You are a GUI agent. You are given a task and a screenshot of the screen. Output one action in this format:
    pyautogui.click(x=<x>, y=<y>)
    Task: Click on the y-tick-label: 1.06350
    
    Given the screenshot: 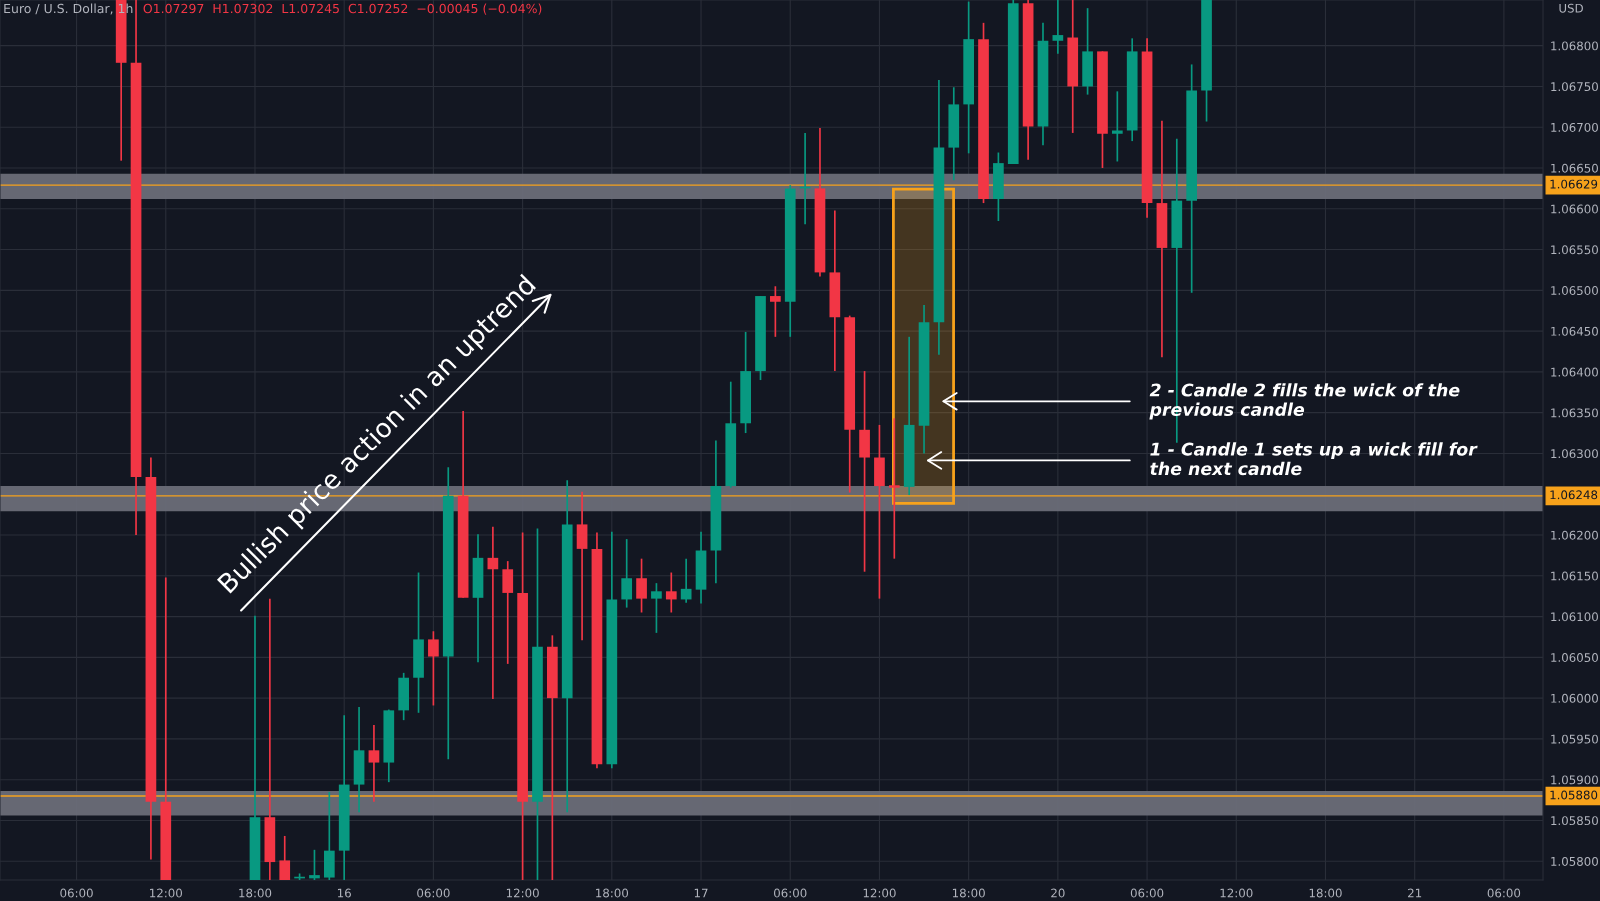 What is the action you would take?
    pyautogui.click(x=1574, y=413)
    